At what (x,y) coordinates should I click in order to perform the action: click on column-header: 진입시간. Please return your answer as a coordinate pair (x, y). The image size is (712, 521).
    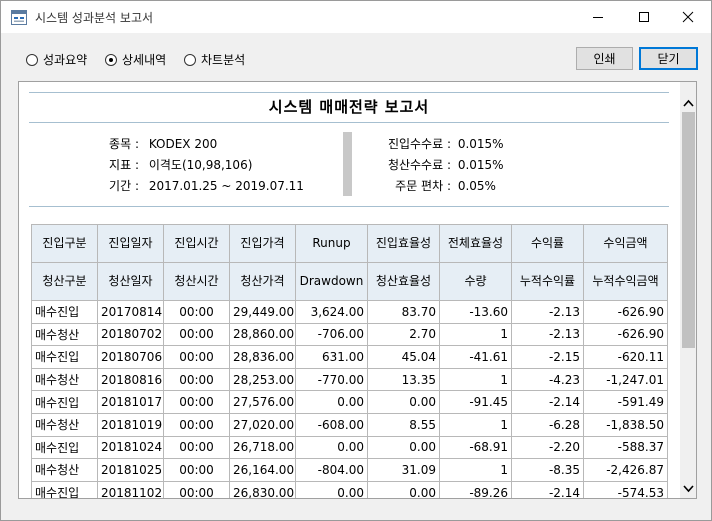
    Looking at the image, I should click on (196, 243).